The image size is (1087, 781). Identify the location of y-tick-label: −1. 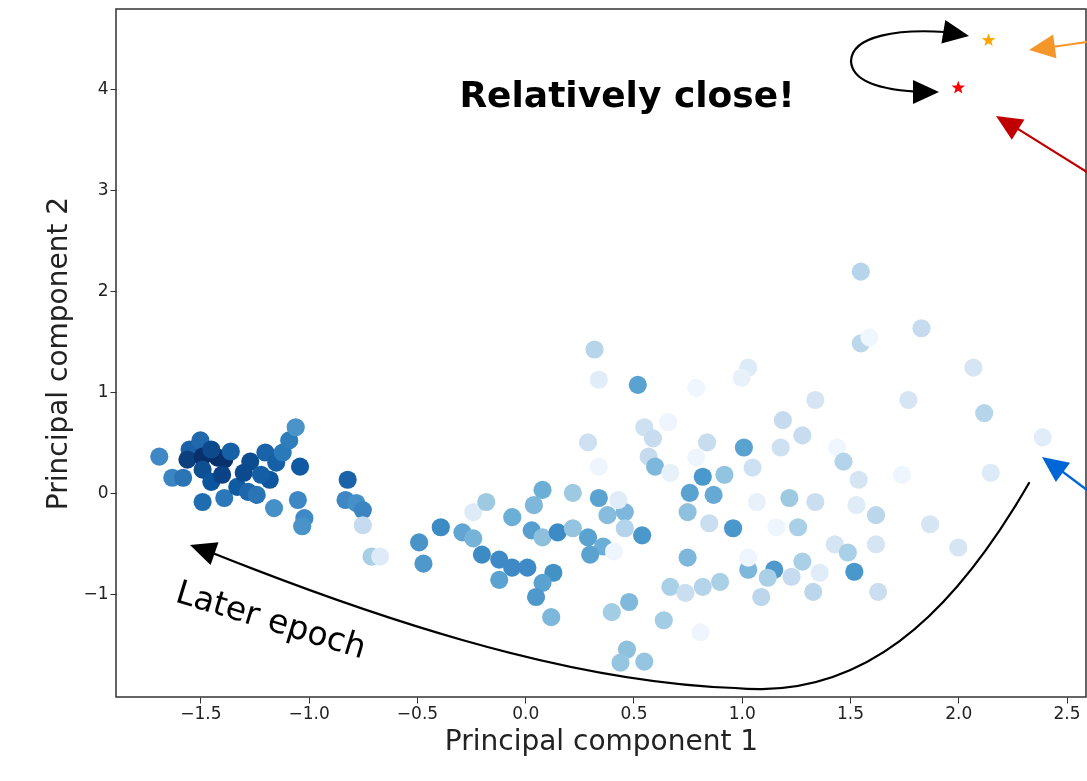
(96, 593).